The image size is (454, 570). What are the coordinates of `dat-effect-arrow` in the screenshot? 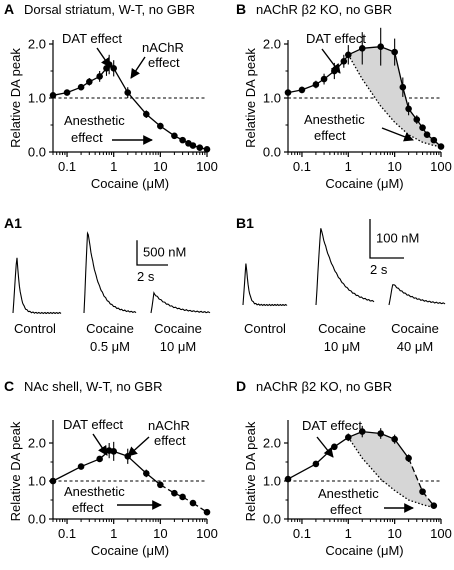 It's located at (103, 57).